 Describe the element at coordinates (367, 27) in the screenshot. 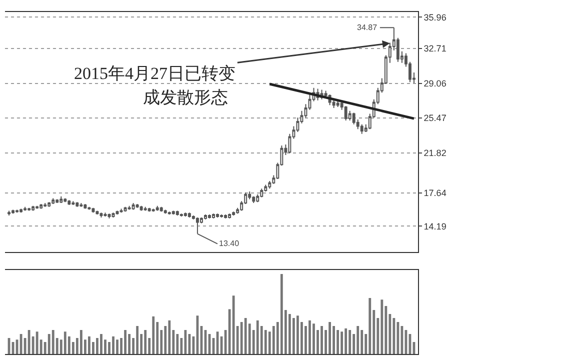

I see `annotation: 34.87` at that location.